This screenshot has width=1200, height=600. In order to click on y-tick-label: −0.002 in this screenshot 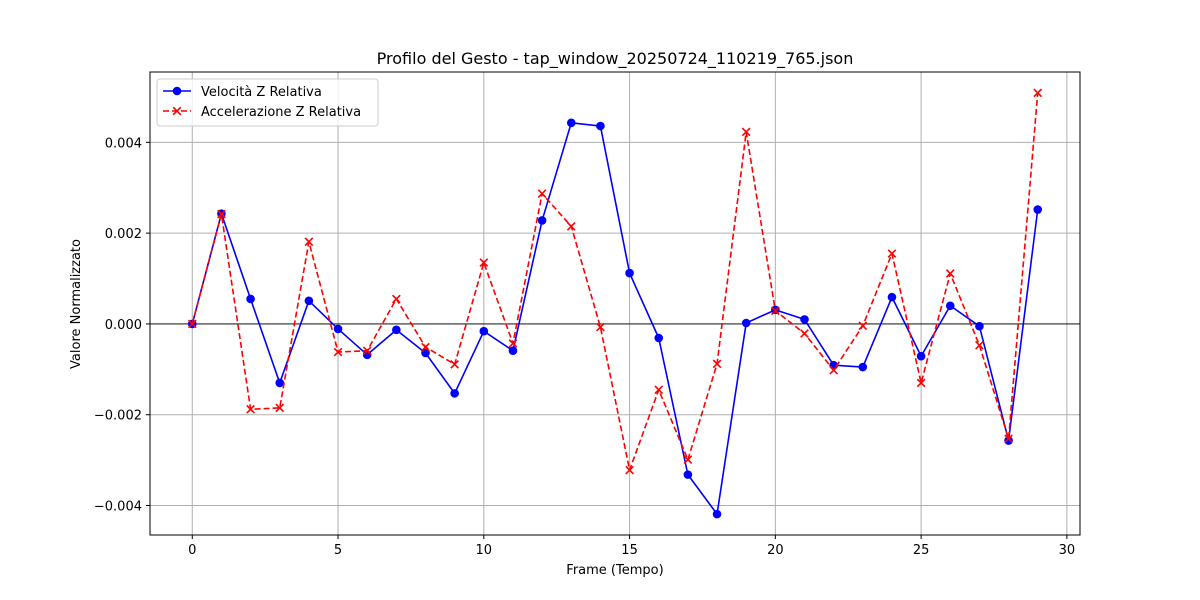, I will do `click(118, 416)`.